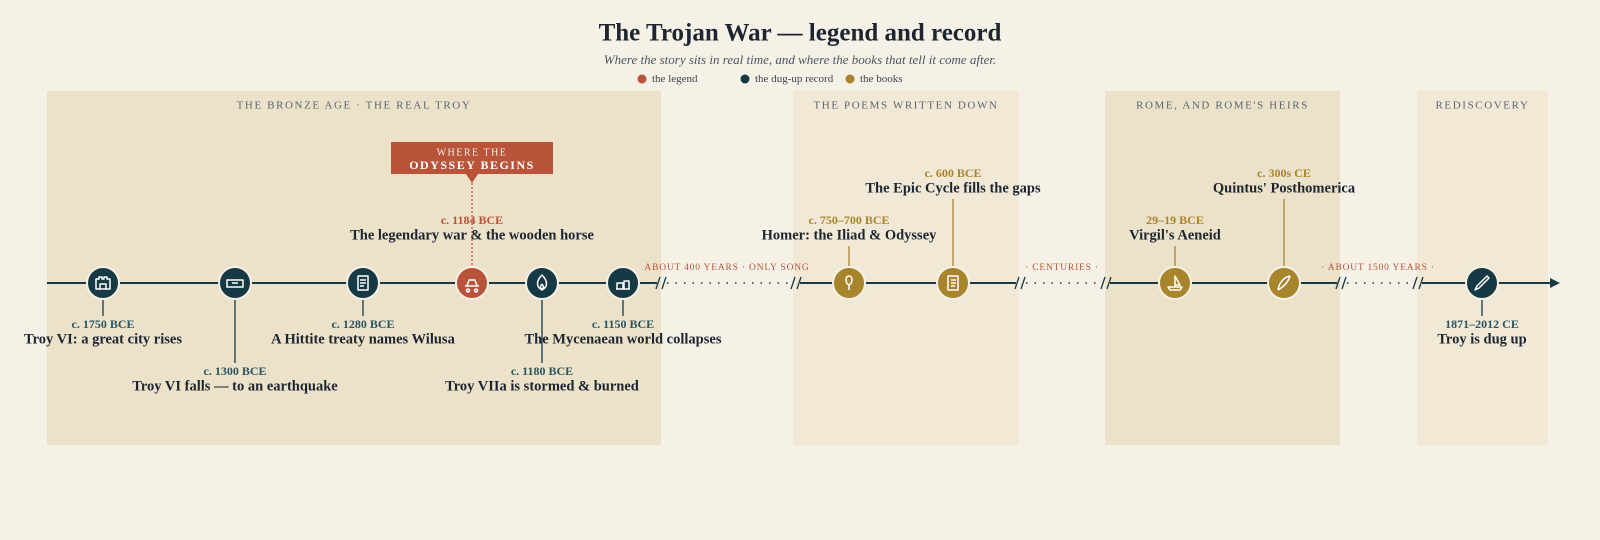 The width and height of the screenshot is (1600, 540). I want to click on event-label: The Epic Cycle fills the gaps, so click(953, 188).